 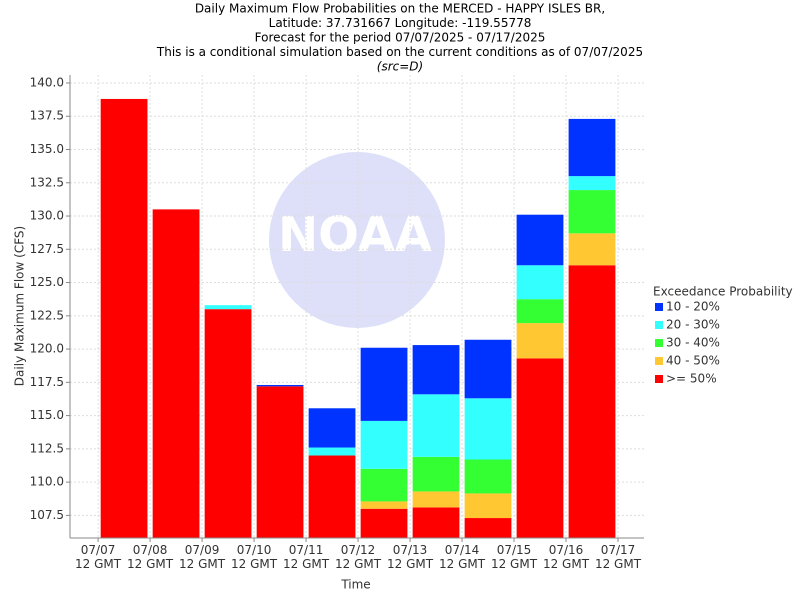 I want to click on x-axis-label: Time, so click(x=355, y=585).